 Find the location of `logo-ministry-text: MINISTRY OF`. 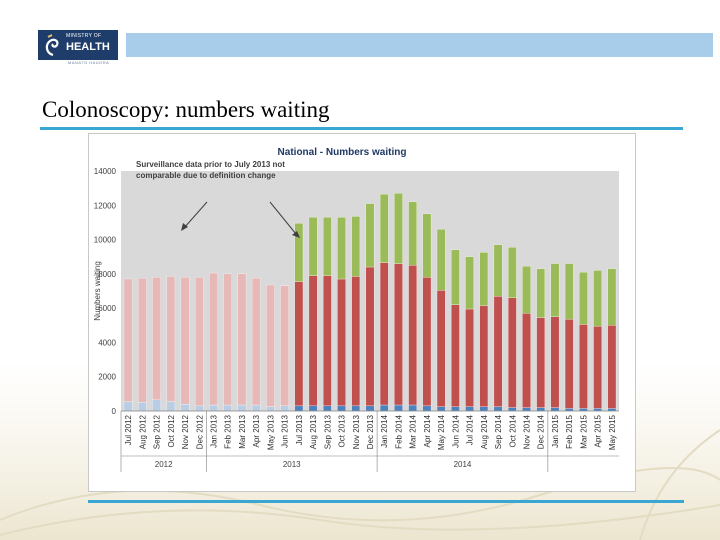

logo-ministry-text: MINISTRY OF is located at coordinates (84, 36).